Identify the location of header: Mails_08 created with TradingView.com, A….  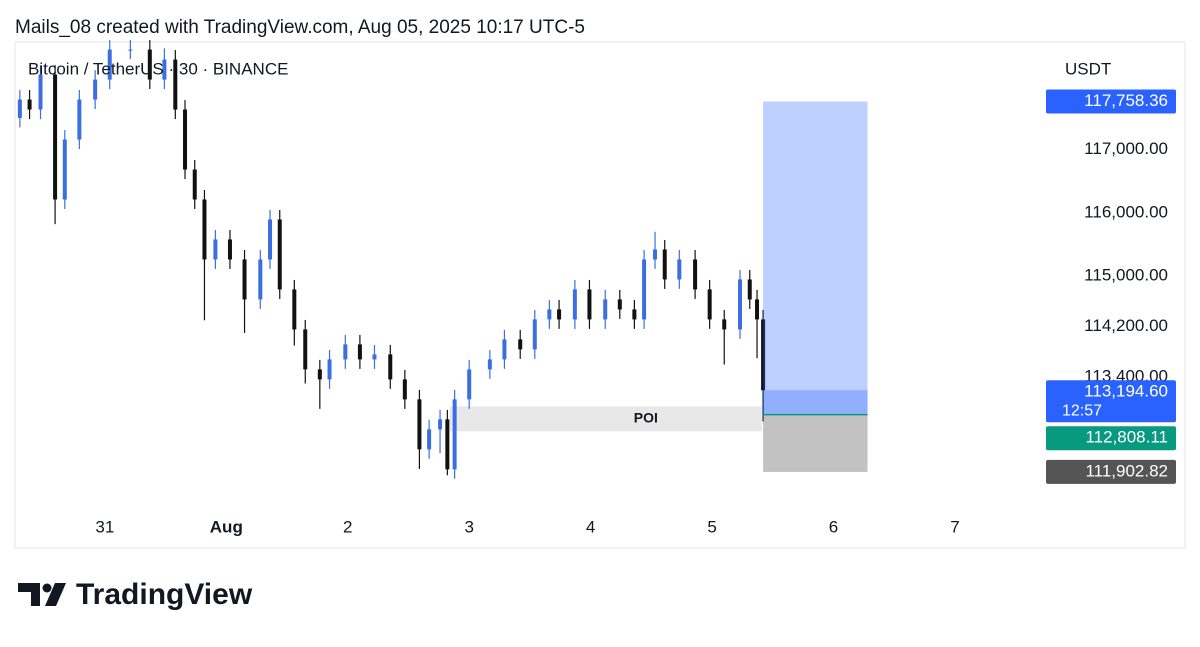
(300, 27).